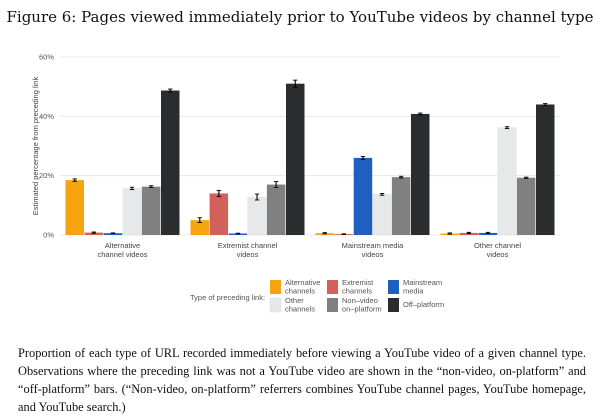 The image size is (600, 416). I want to click on y-tick-label: 60%, so click(46, 57).